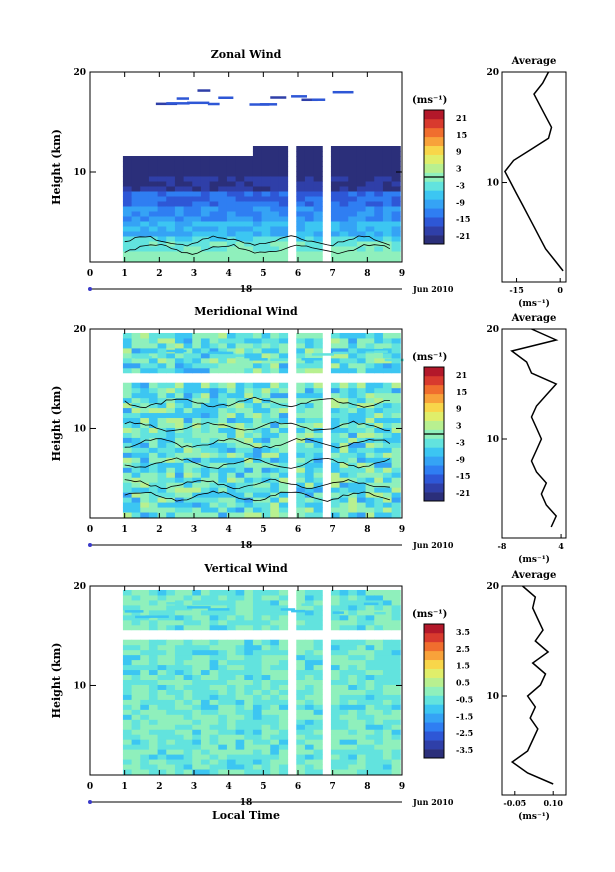 The height and width of the screenshot is (872, 615). Describe the element at coordinates (434, 132) in the screenshot. I see `colorbar-swatch` at that location.